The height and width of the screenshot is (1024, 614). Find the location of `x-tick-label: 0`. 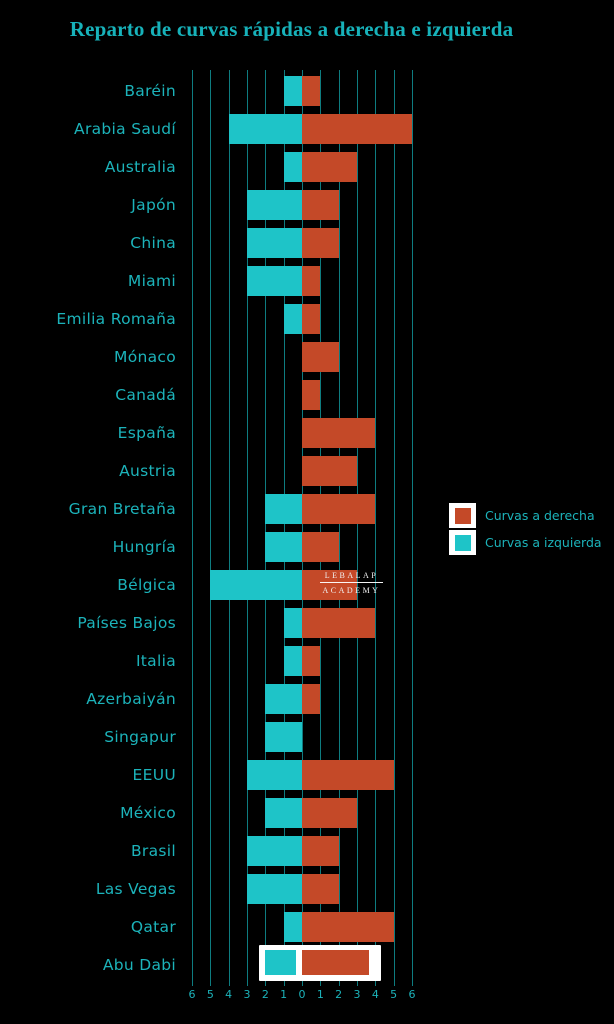

x-tick-label: 0 is located at coordinates (302, 994).